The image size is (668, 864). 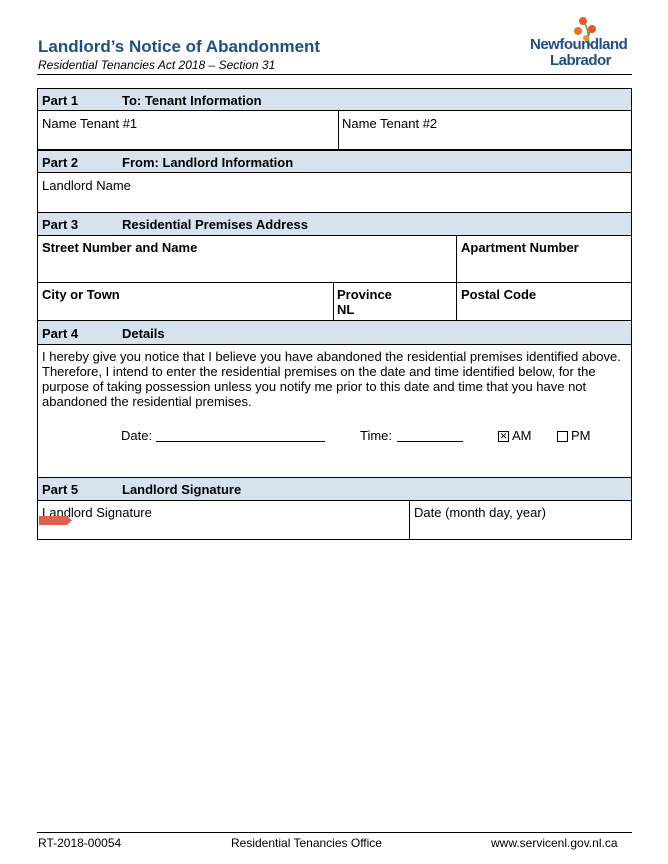 I want to click on nl-logo: Newfoundland Labrador, so click(x=582, y=43).